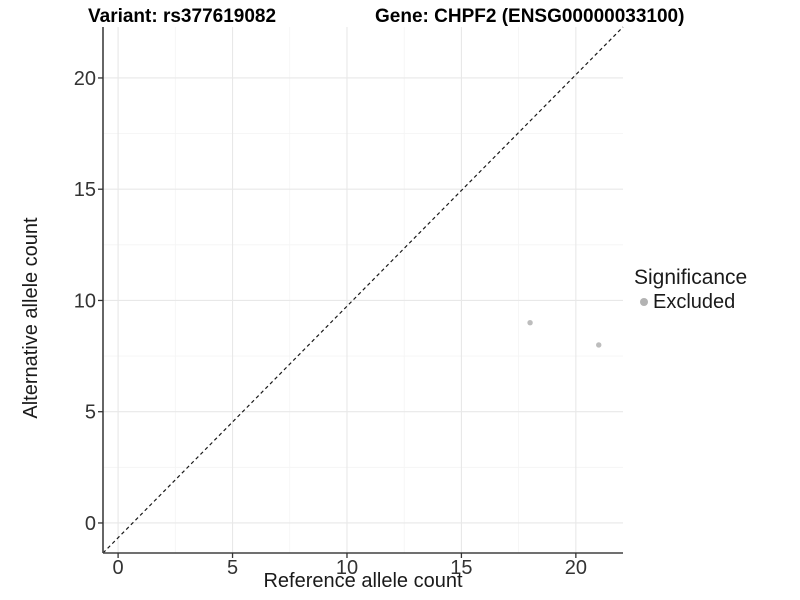 Image resolution: width=800 pixels, height=600 pixels. I want to click on legend-item-excluded: Excluded, so click(693, 302).